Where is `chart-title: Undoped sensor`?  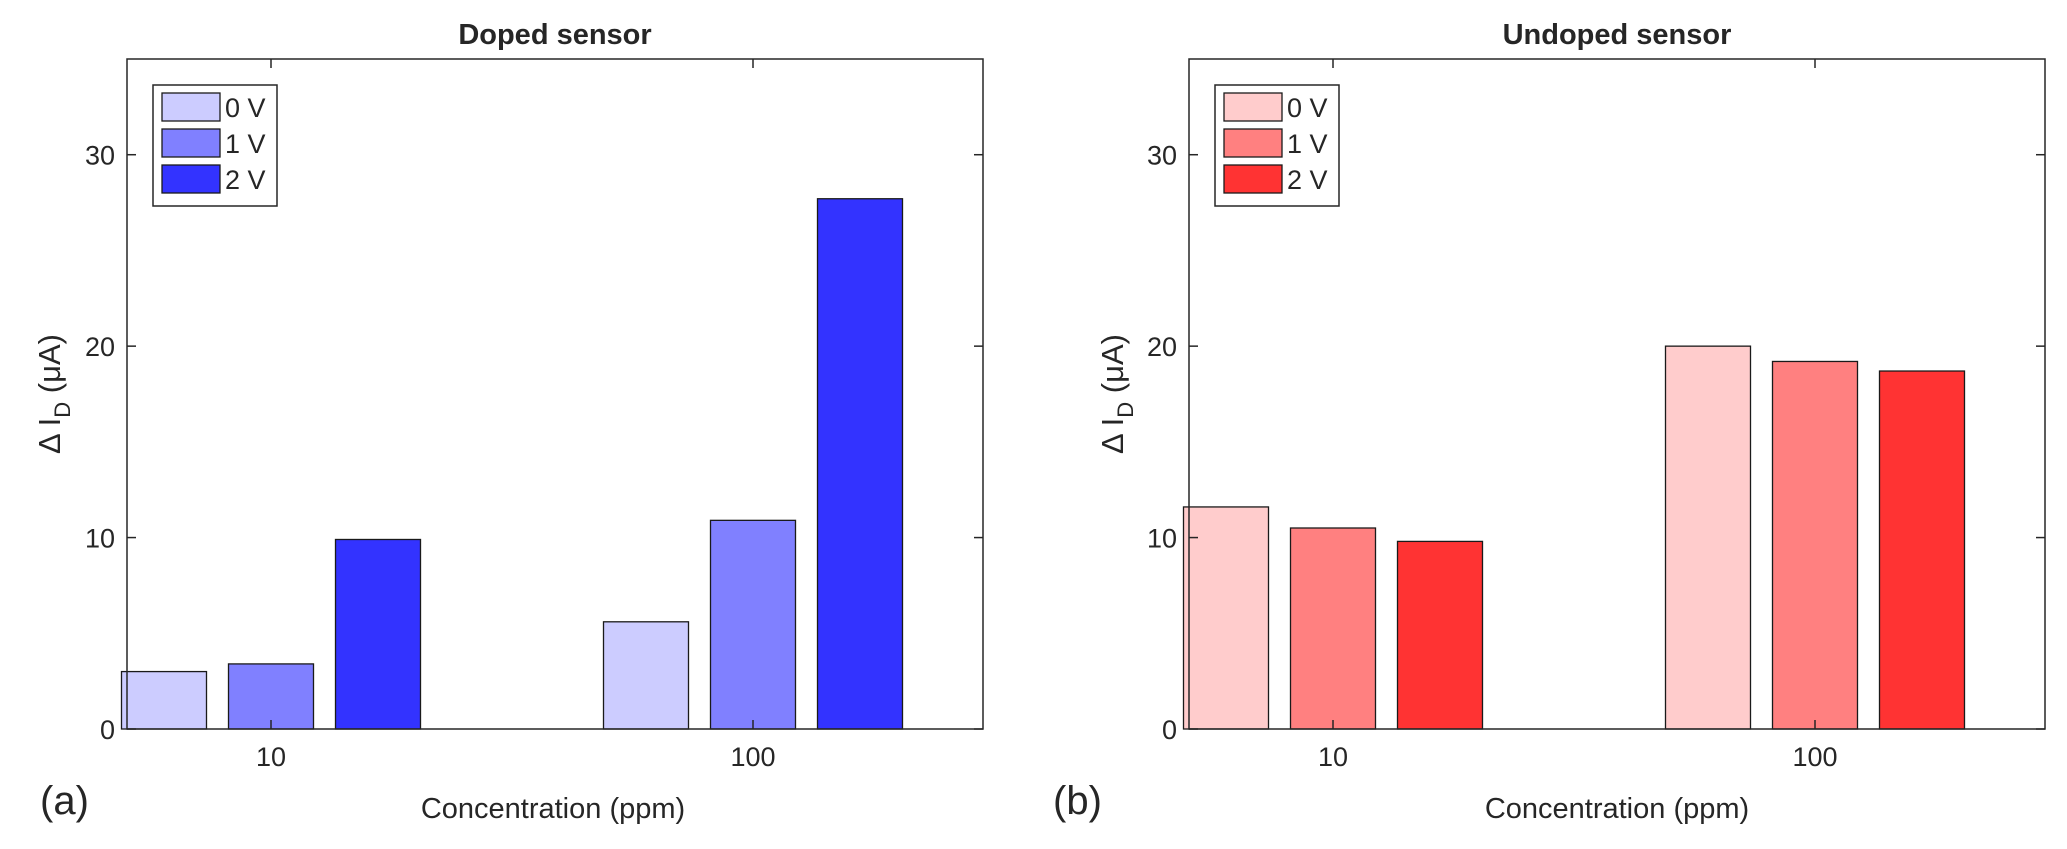
chart-title: Undoped sensor is located at coordinates (1617, 35).